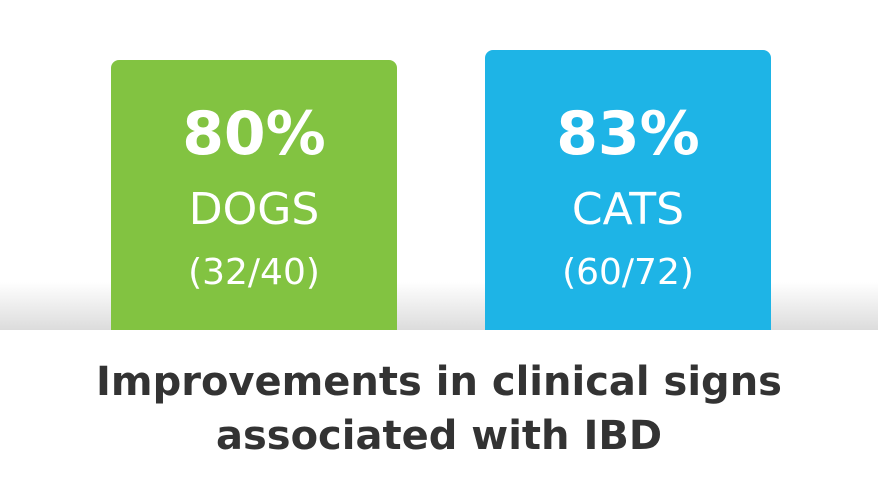  Describe the element at coordinates (254, 272) in the screenshot. I see `card-count: (32/40)` at that location.